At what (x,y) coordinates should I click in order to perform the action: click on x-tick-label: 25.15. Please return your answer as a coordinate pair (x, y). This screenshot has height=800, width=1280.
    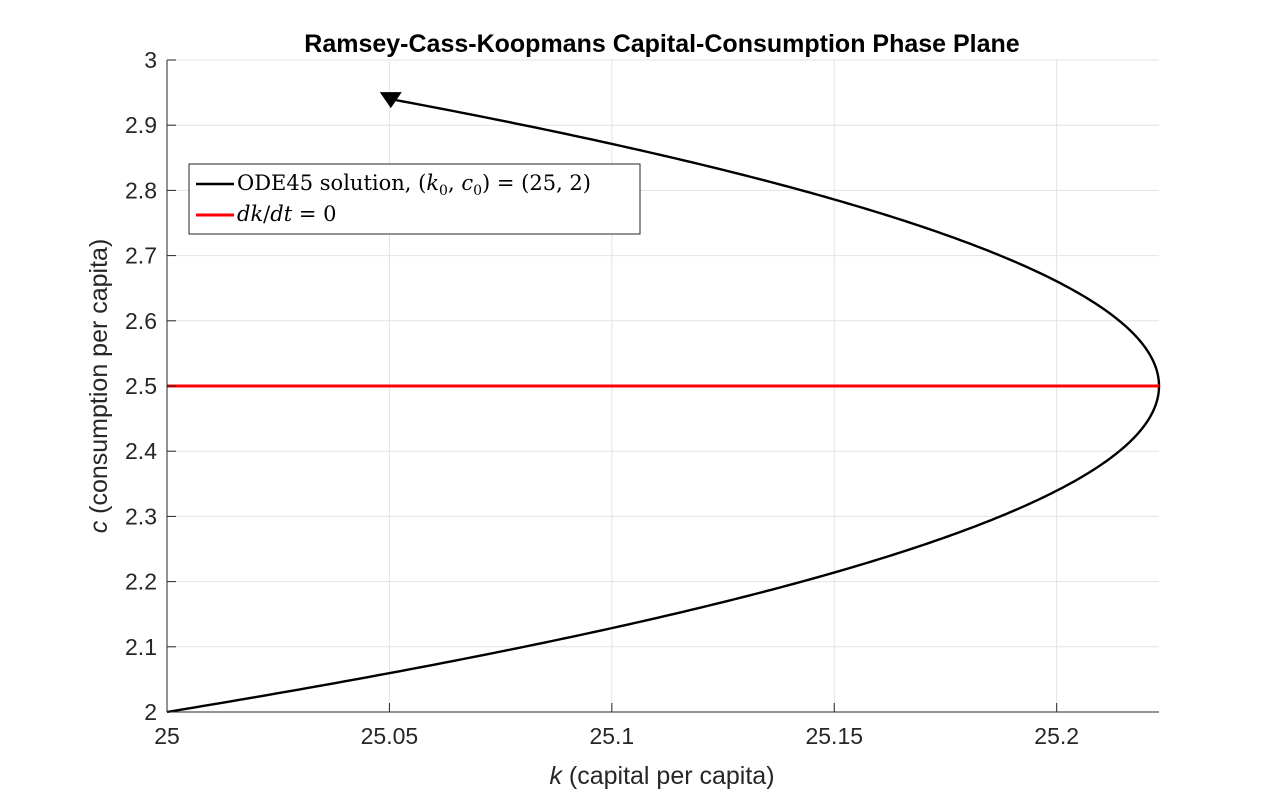
    Looking at the image, I should click on (834, 736).